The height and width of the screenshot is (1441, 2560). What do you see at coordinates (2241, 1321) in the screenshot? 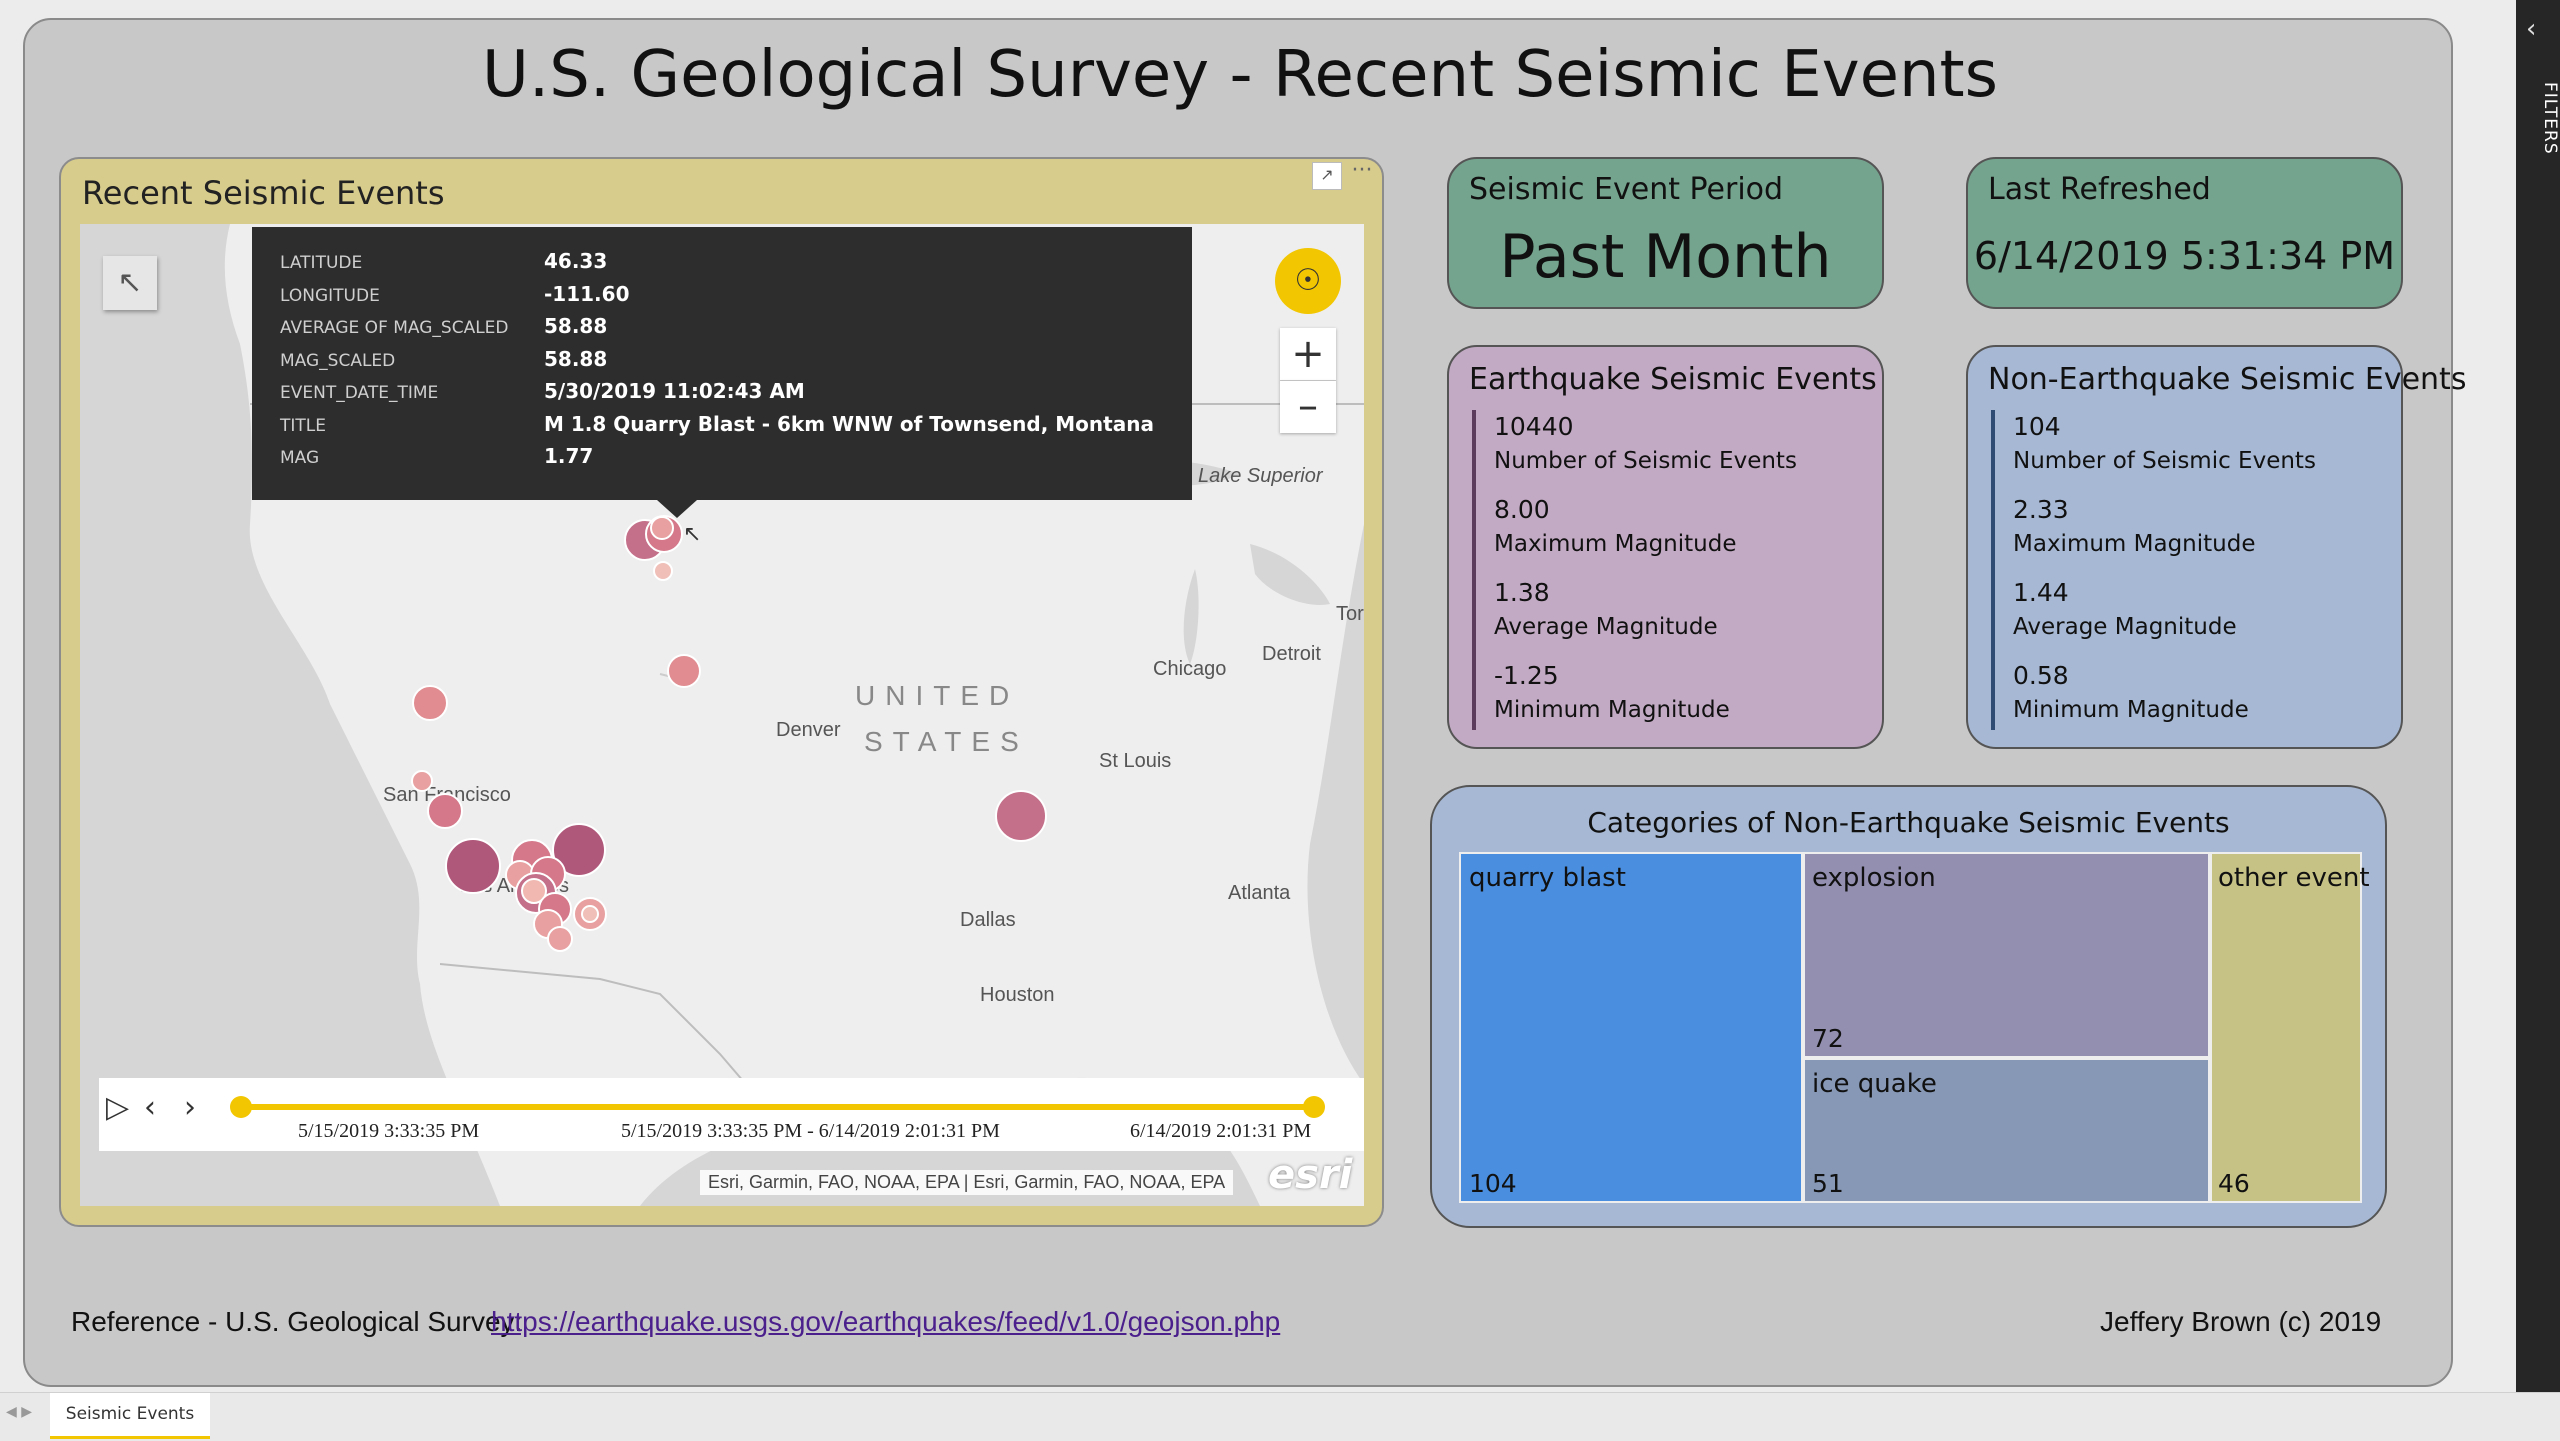
I see `credit-text: Jeffery Brown (c) 2019` at bounding box center [2241, 1321].